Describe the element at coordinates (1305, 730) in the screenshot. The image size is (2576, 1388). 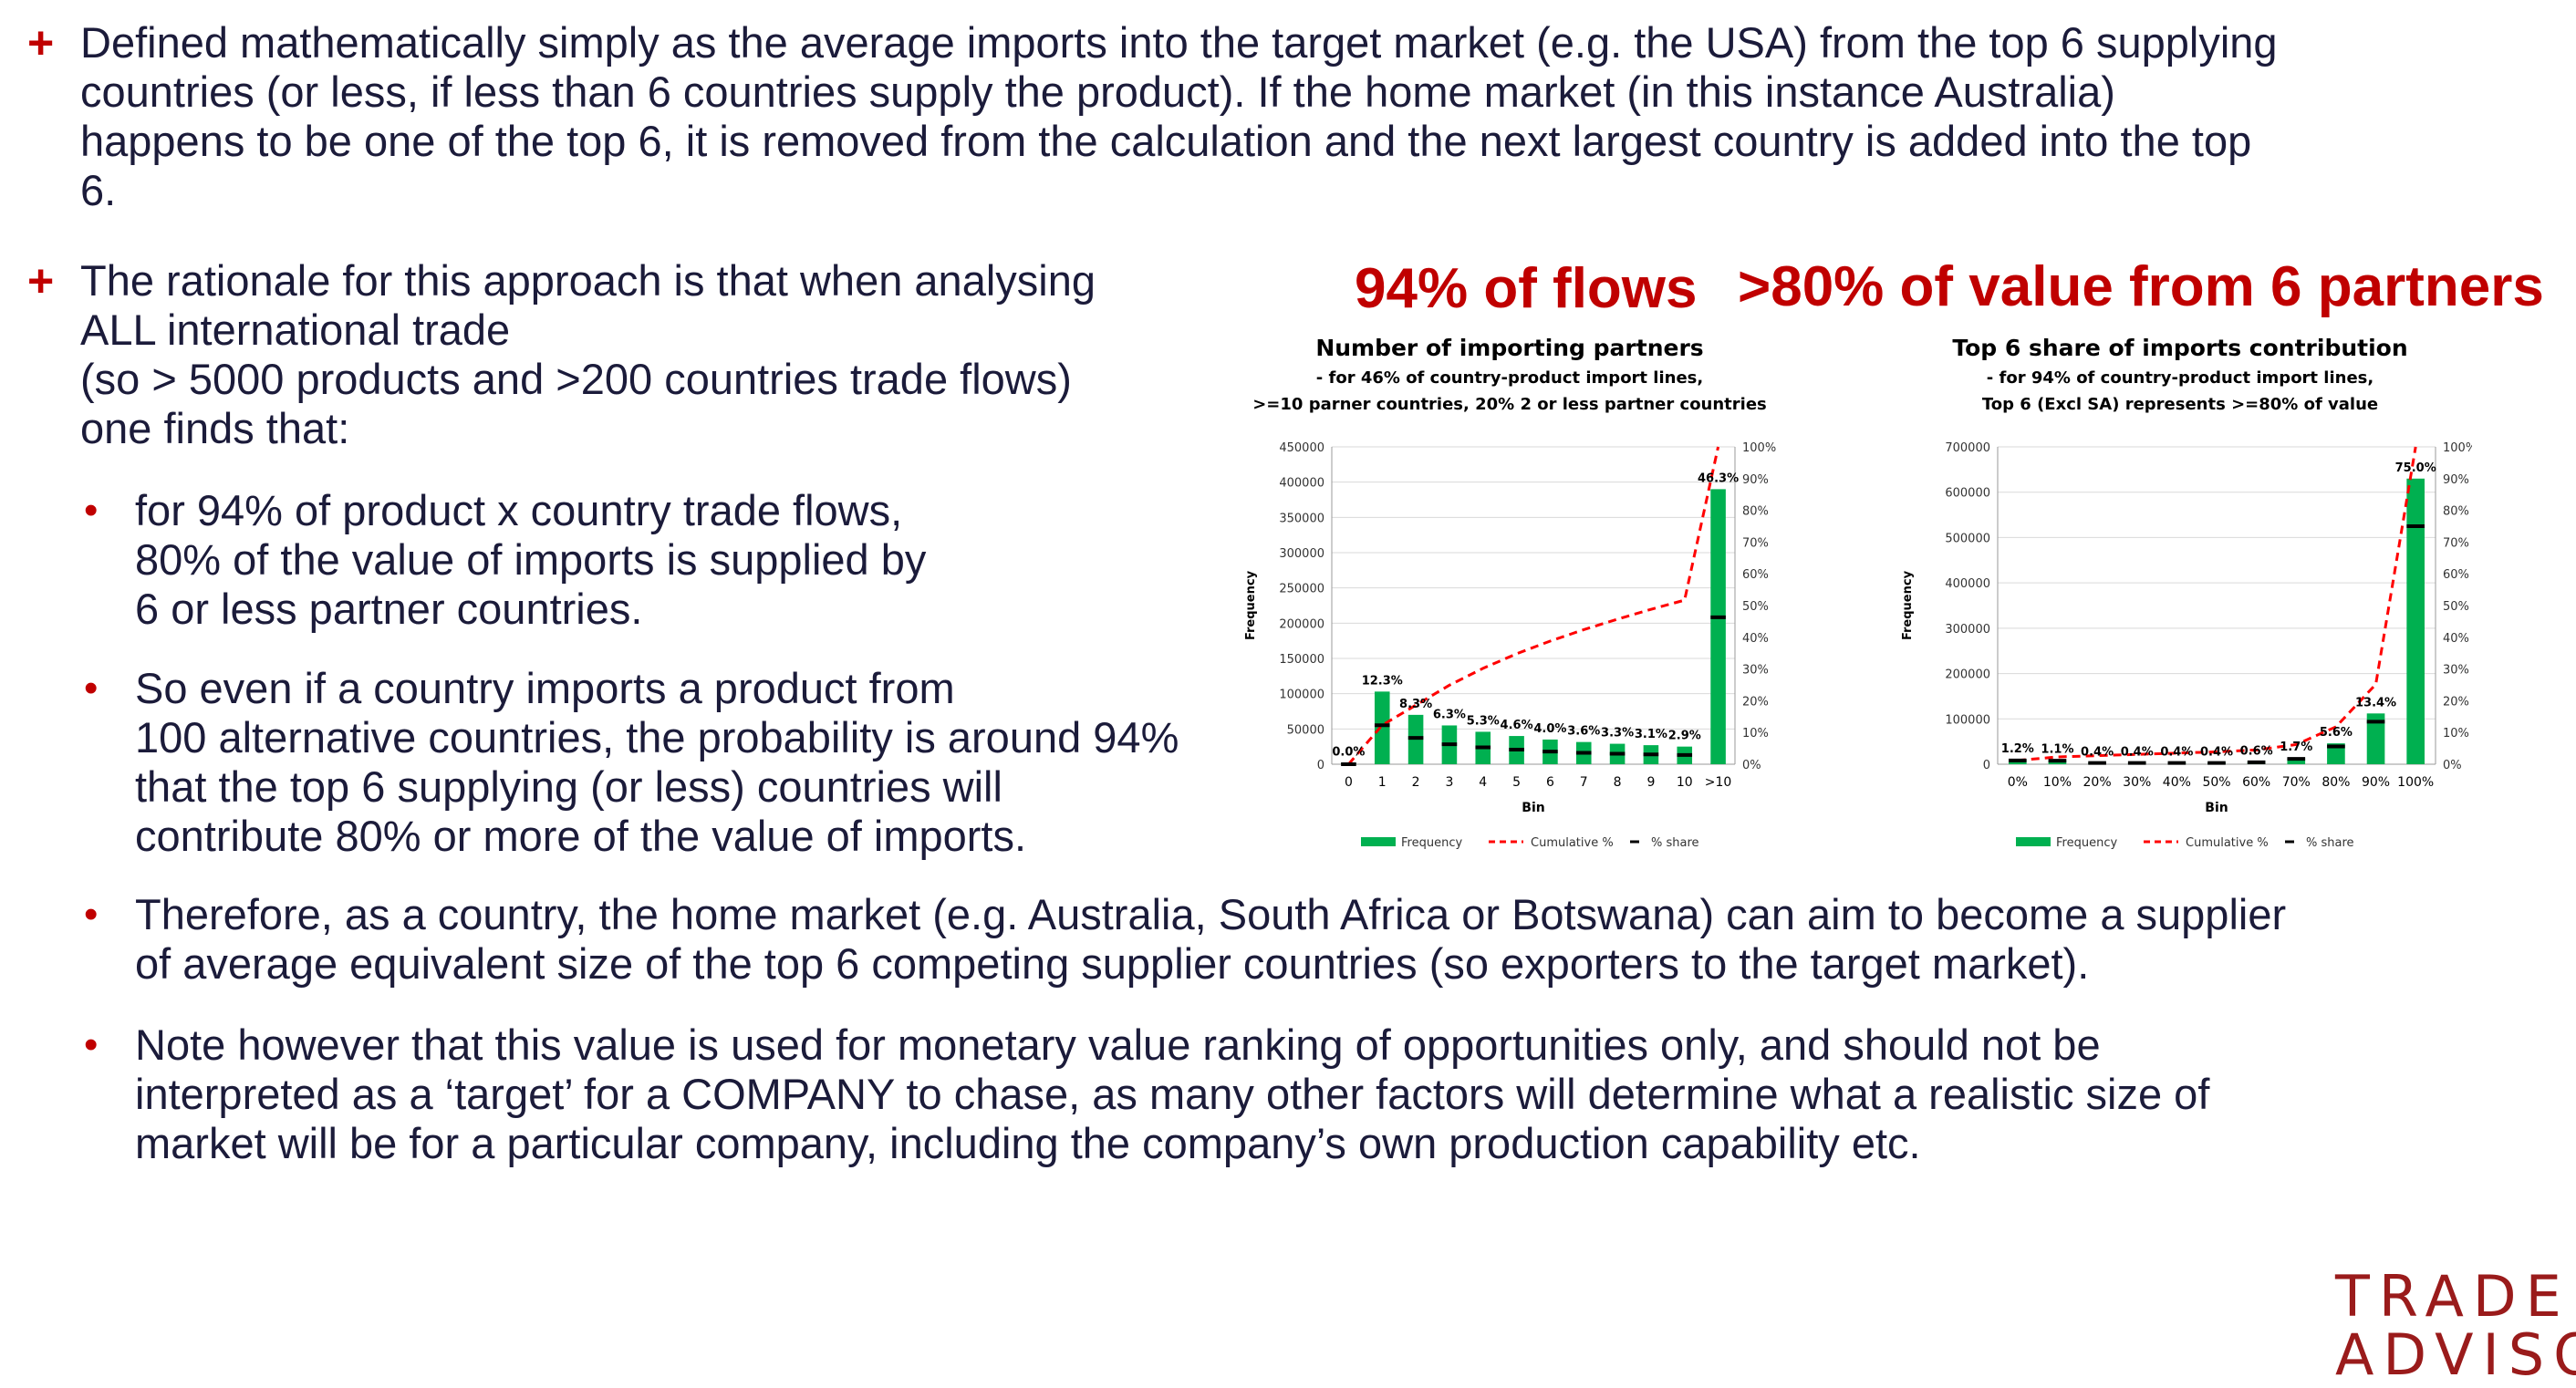
I see `y-tick-label: 50000` at that location.